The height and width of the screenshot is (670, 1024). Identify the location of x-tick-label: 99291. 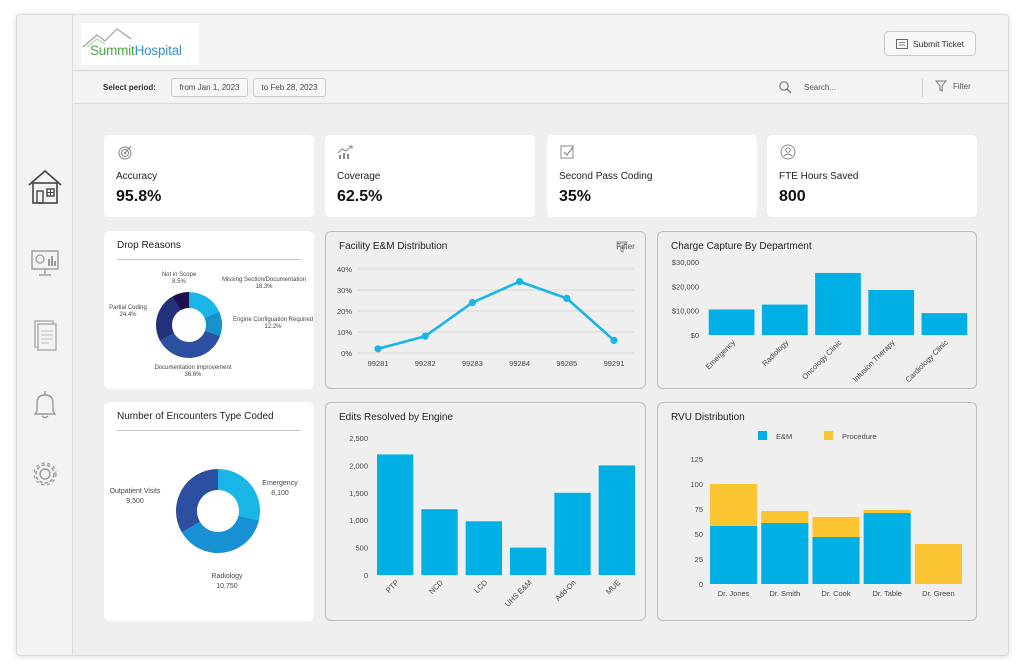
(614, 363).